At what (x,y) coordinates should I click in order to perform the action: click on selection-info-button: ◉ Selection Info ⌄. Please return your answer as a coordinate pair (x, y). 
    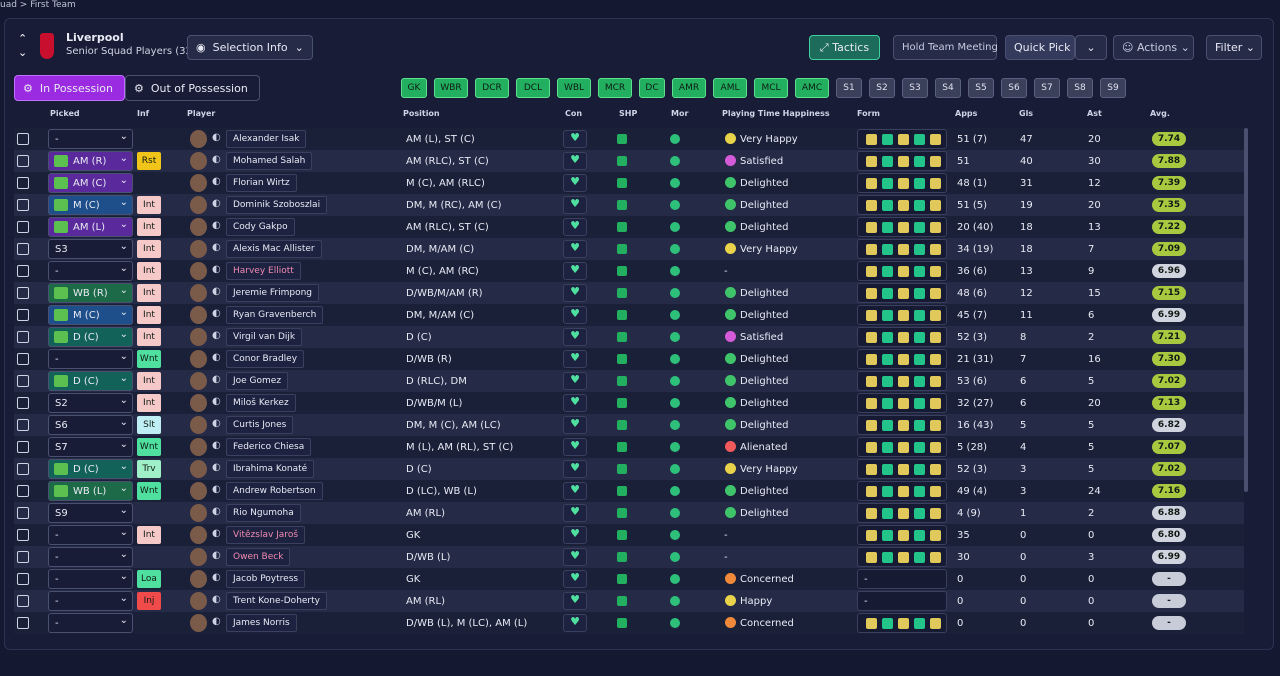
    Looking at the image, I should click on (250, 47).